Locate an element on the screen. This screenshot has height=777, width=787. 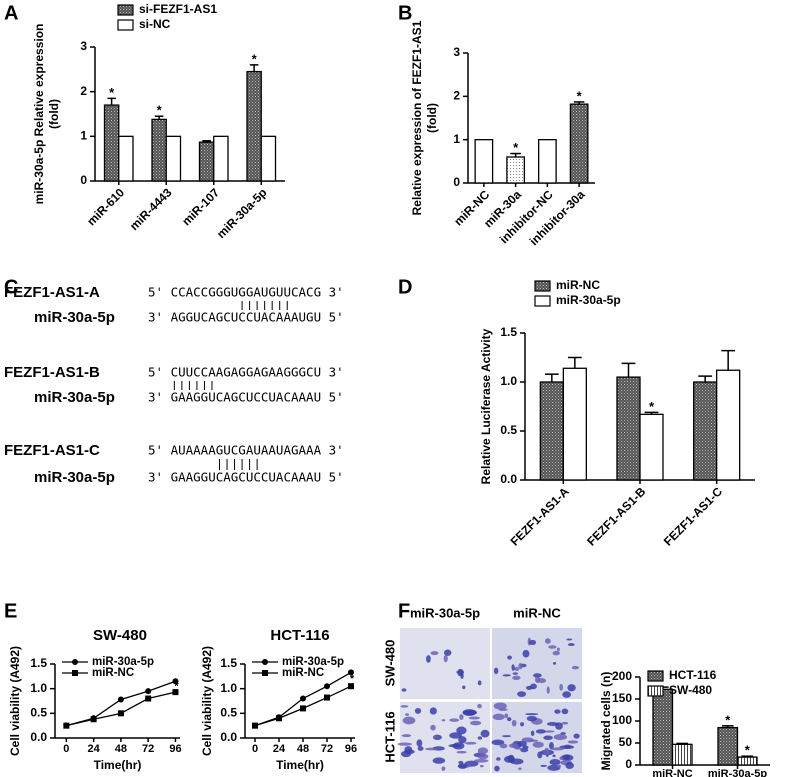
x-tick-label: FEZF1-AS1-A is located at coordinates (540, 516).